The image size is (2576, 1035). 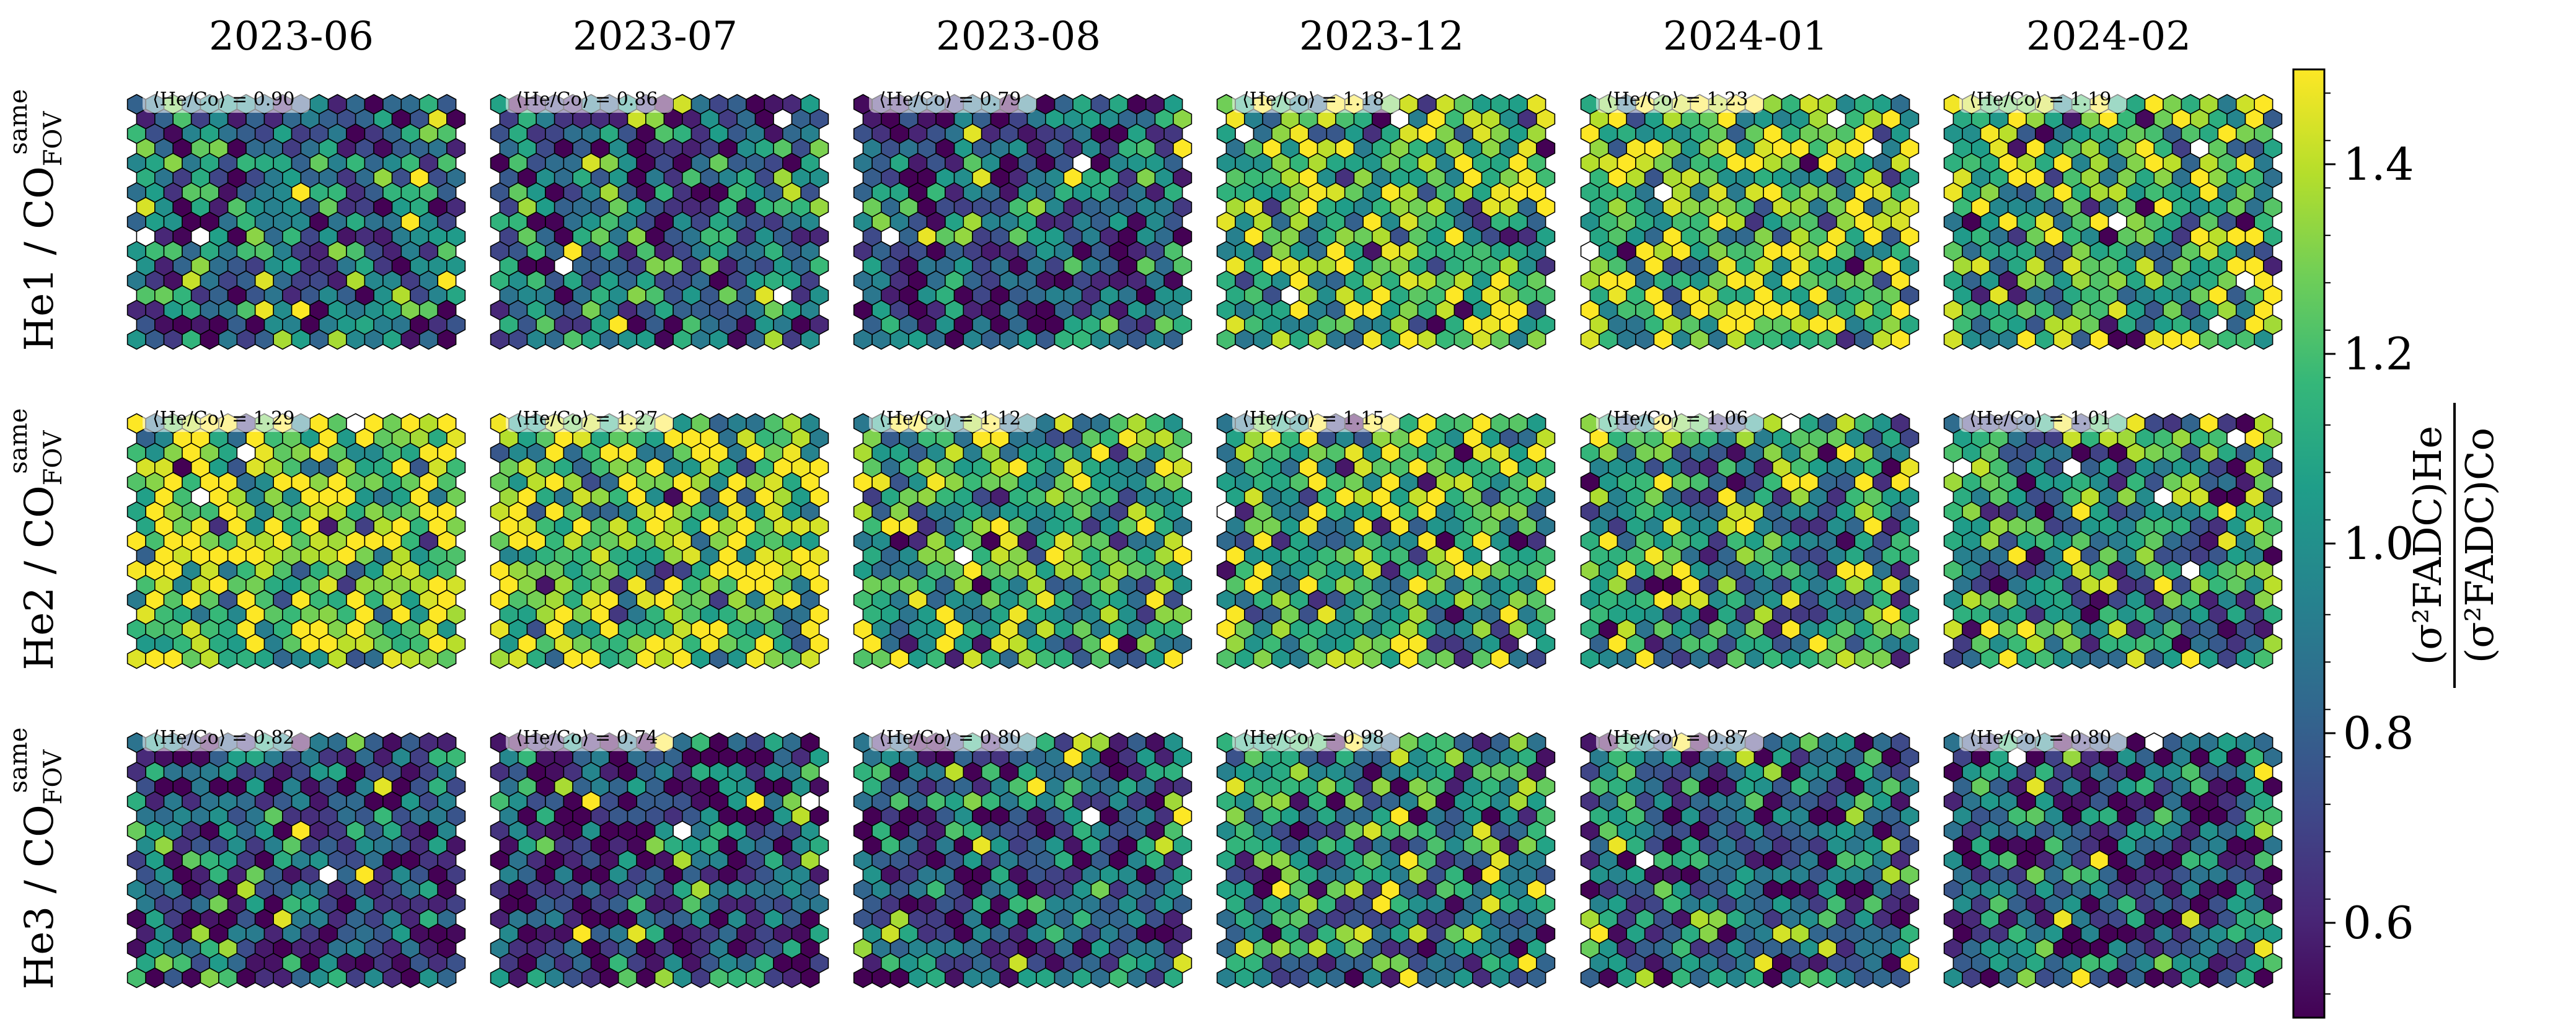 What do you see at coordinates (223, 418) in the screenshot?
I see `mean-ratio-label: ⟨He/Co⟩ = 1.29` at bounding box center [223, 418].